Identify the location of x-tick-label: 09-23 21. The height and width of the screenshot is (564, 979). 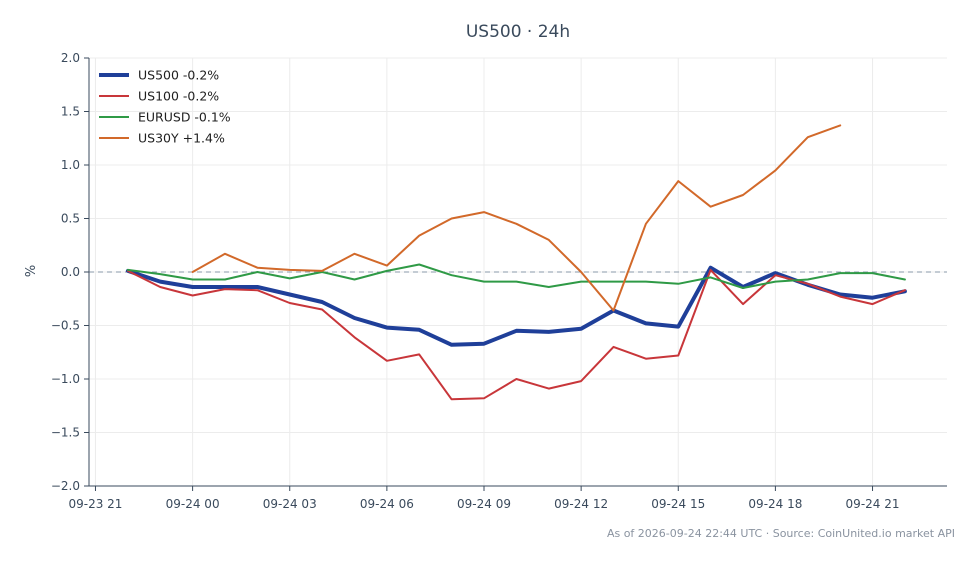
(95, 504).